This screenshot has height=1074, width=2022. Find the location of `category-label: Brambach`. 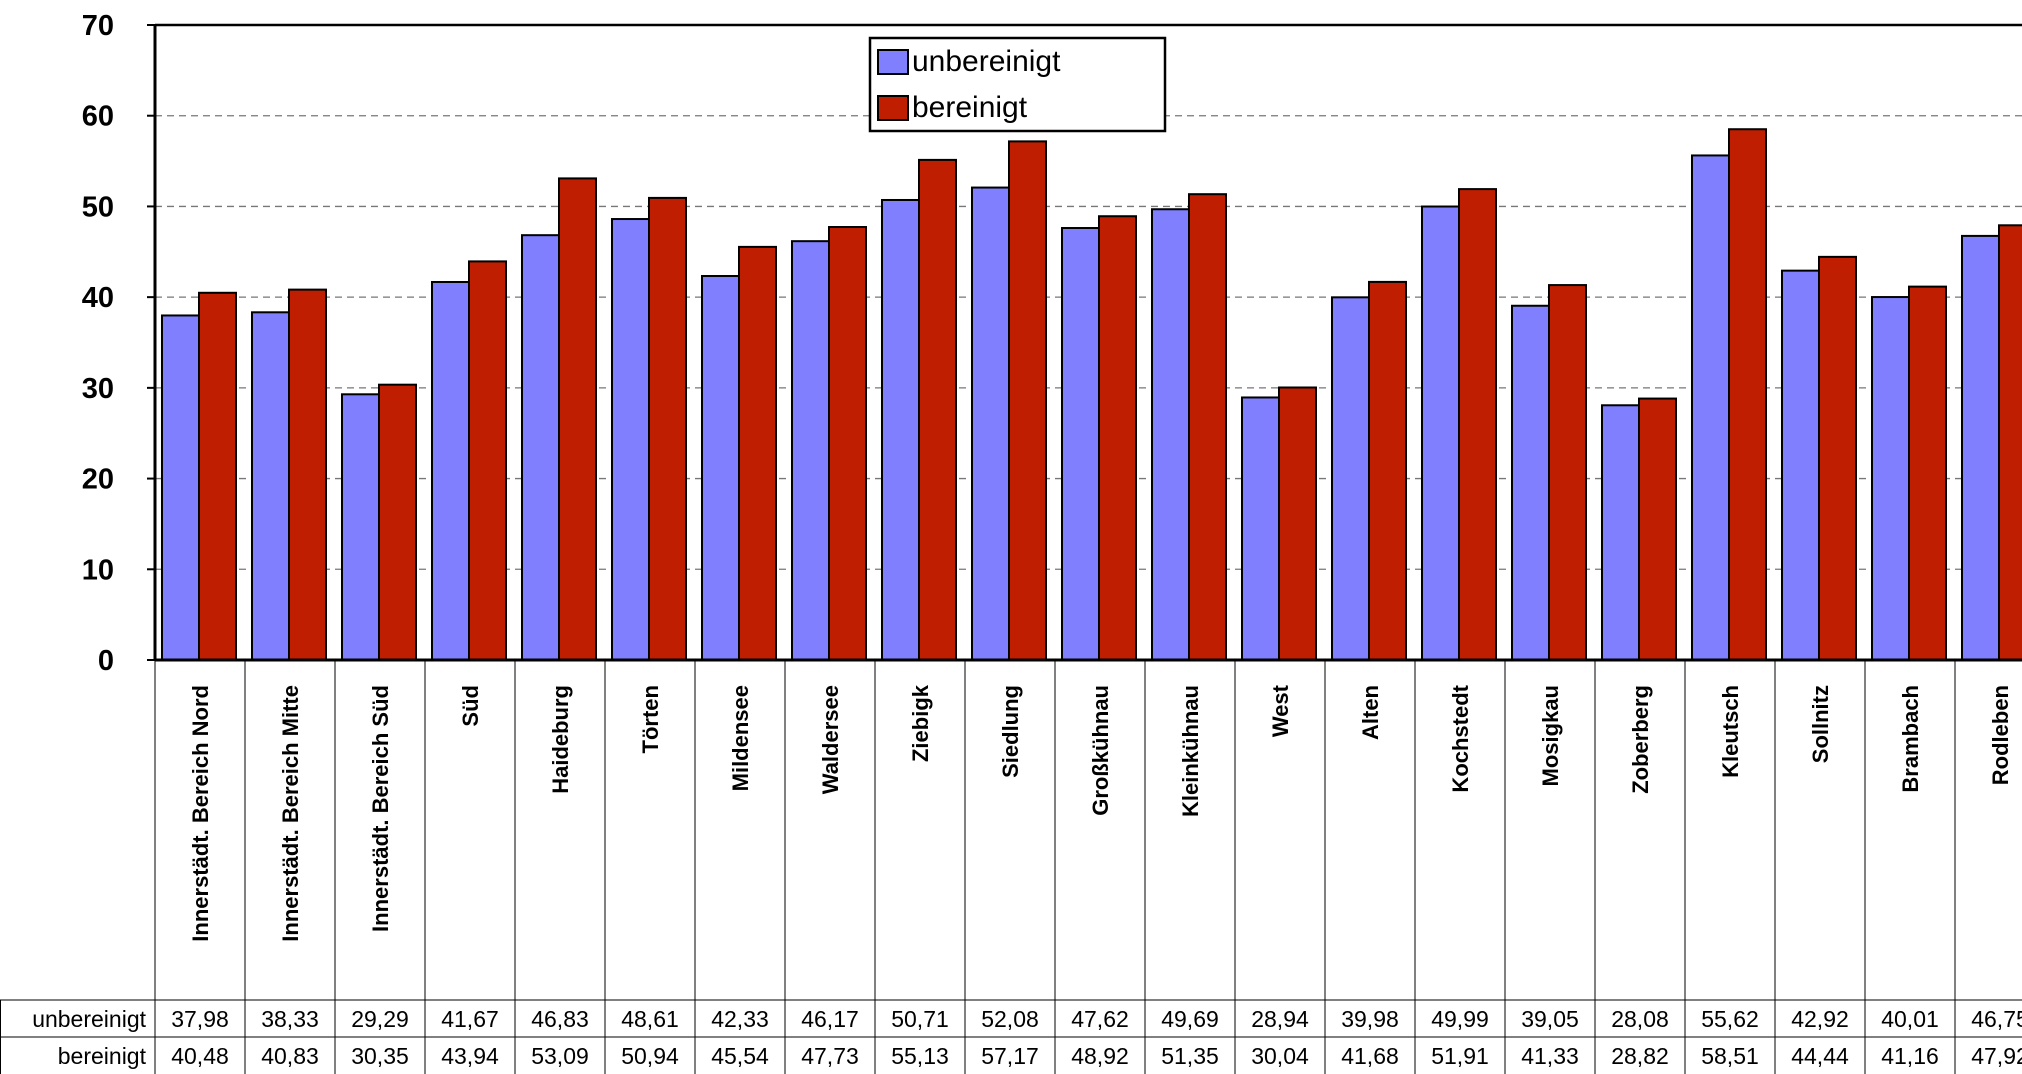

category-label: Brambach is located at coordinates (1910, 739).